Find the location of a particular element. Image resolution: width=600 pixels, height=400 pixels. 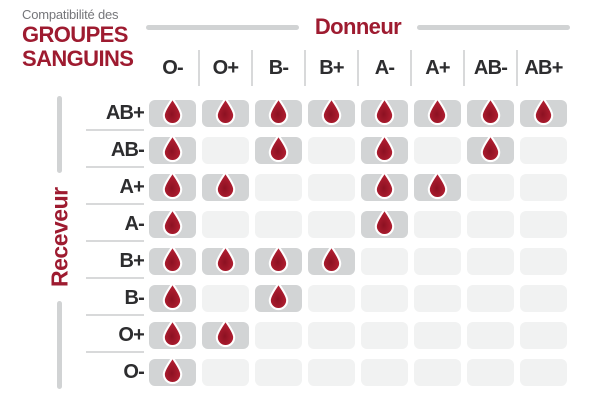

cell-AB+-from-O+ is located at coordinates (225, 111).